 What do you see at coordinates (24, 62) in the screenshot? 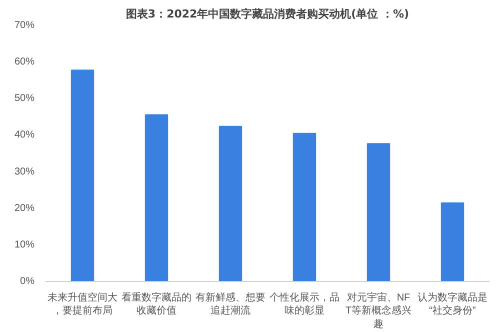
I see `y-tick-label: 60%` at bounding box center [24, 62].